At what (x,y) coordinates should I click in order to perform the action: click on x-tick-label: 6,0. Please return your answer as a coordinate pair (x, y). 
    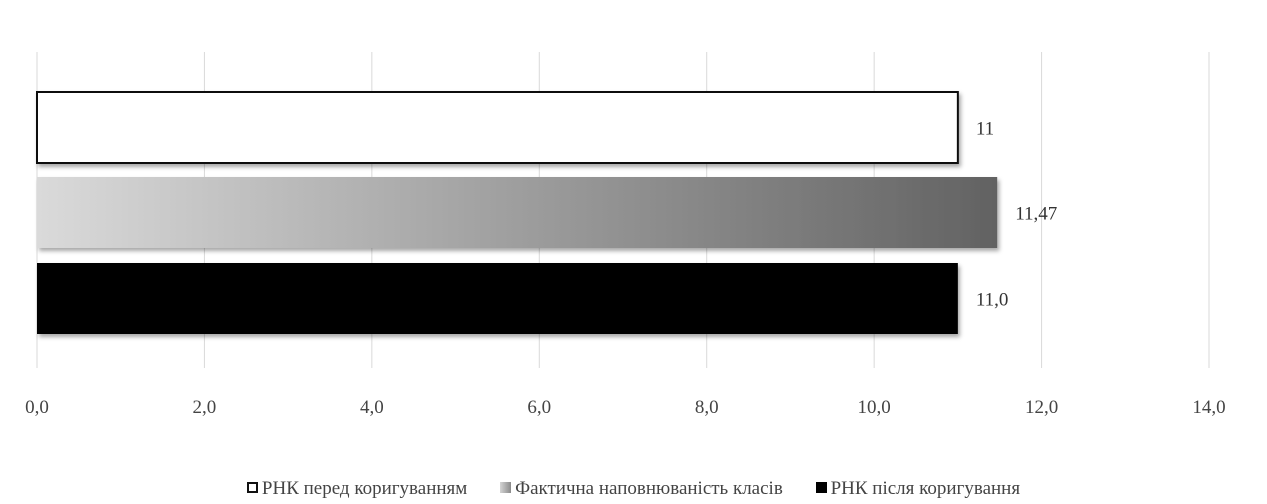
    Looking at the image, I should click on (539, 407).